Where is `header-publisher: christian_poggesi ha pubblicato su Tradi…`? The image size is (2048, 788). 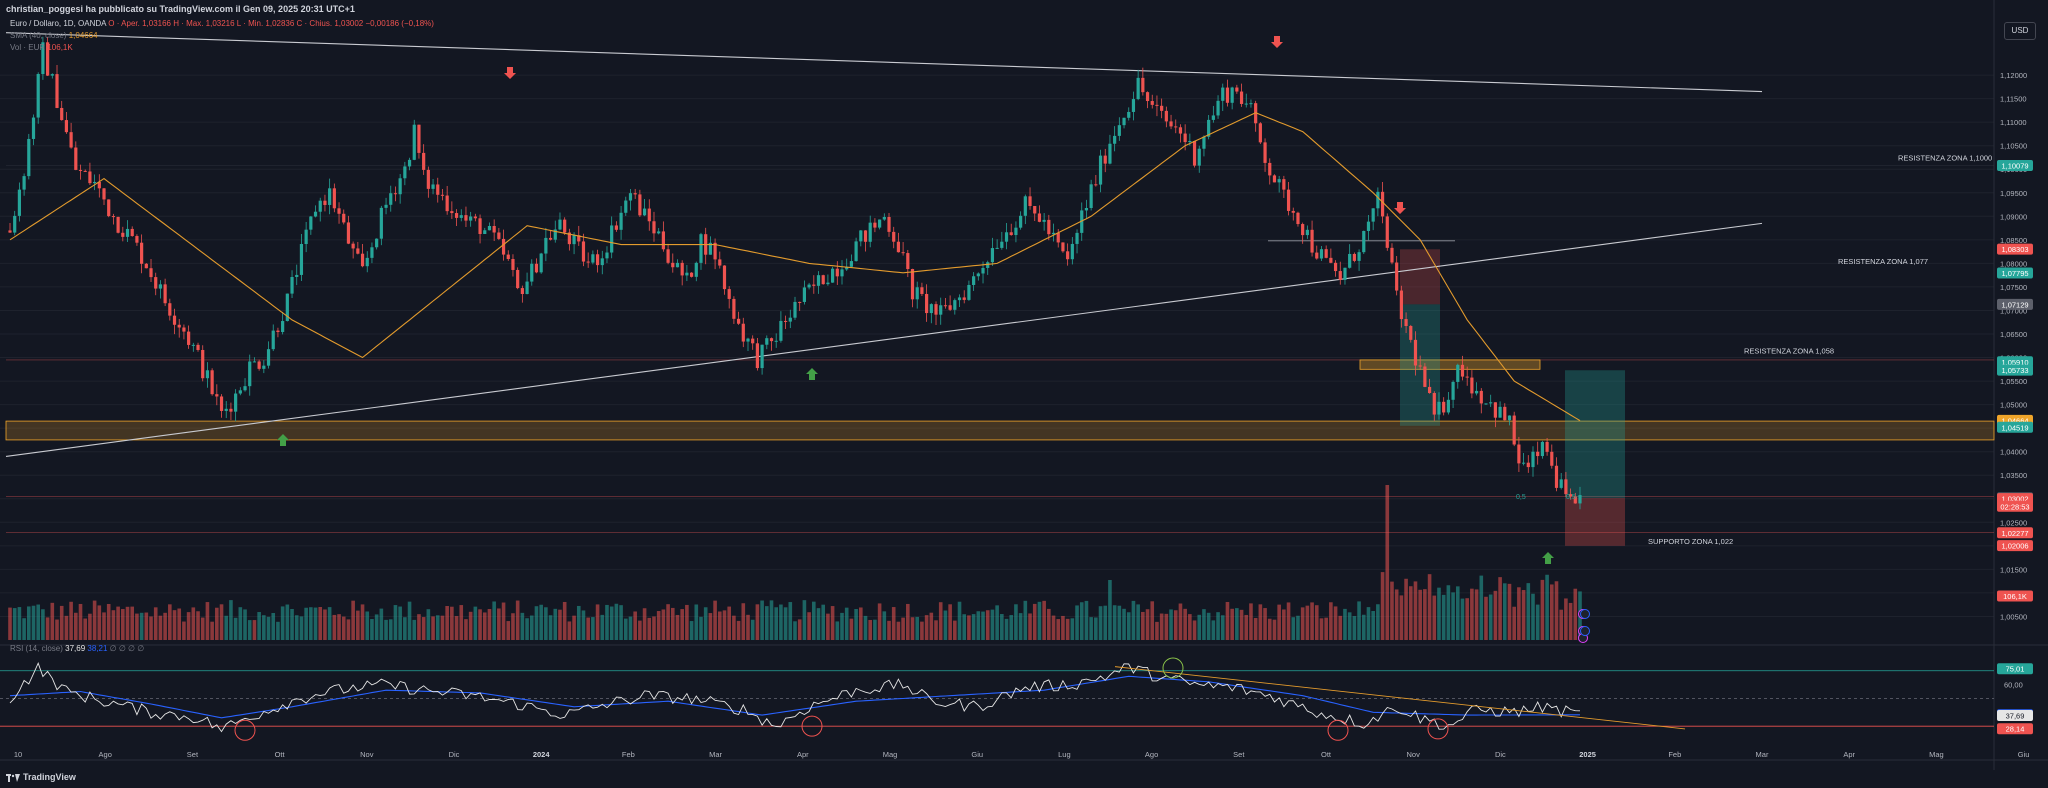 header-publisher: christian_poggesi ha pubblicato su Tradi… is located at coordinates (180, 9).